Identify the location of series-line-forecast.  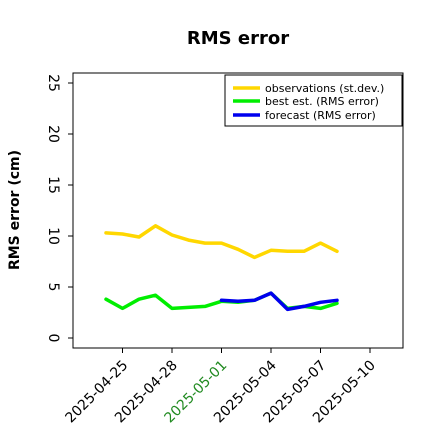
(279, 301).